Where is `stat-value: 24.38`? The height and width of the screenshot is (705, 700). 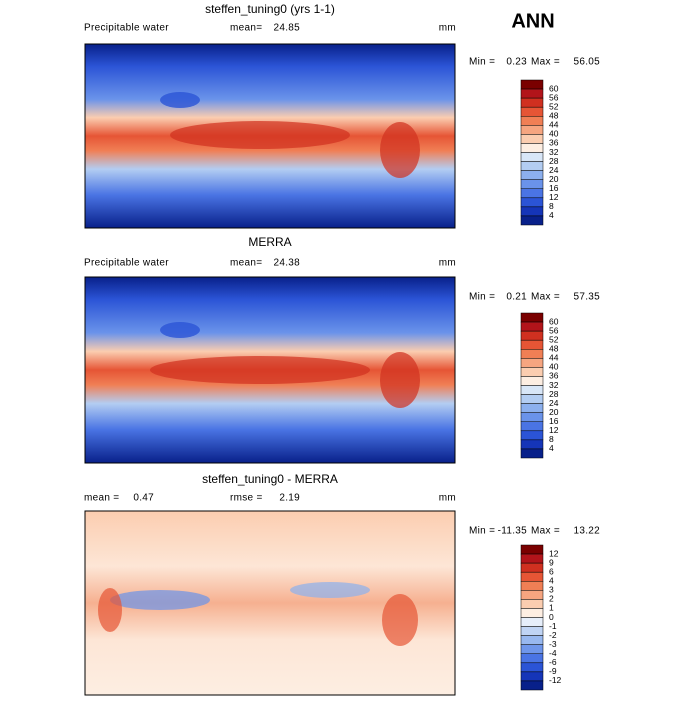 stat-value: 24.38 is located at coordinates (286, 263).